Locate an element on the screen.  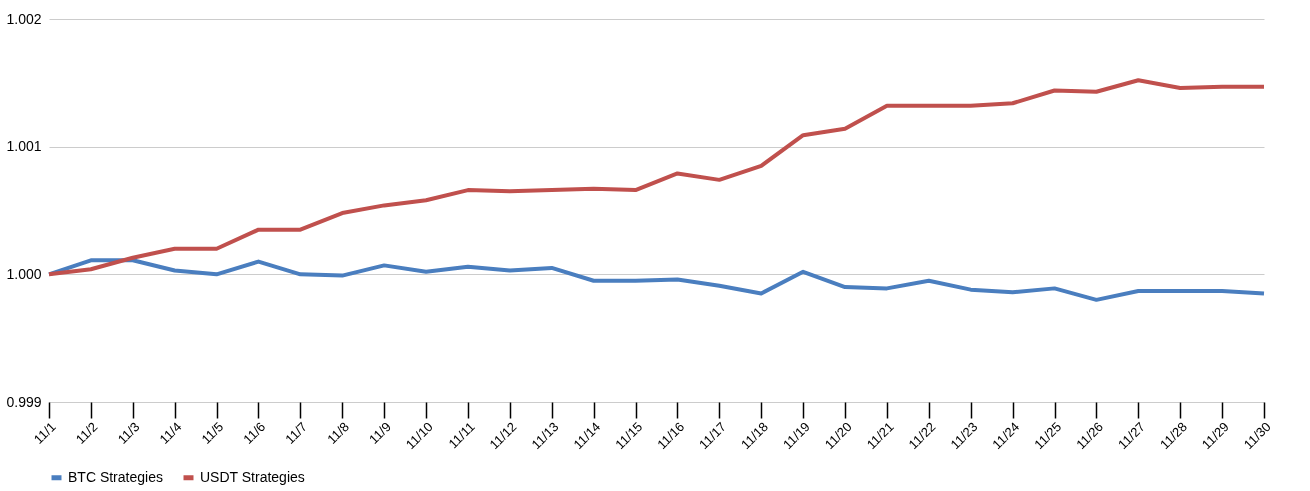
legend-label: BTC Strategies is located at coordinates (115, 476).